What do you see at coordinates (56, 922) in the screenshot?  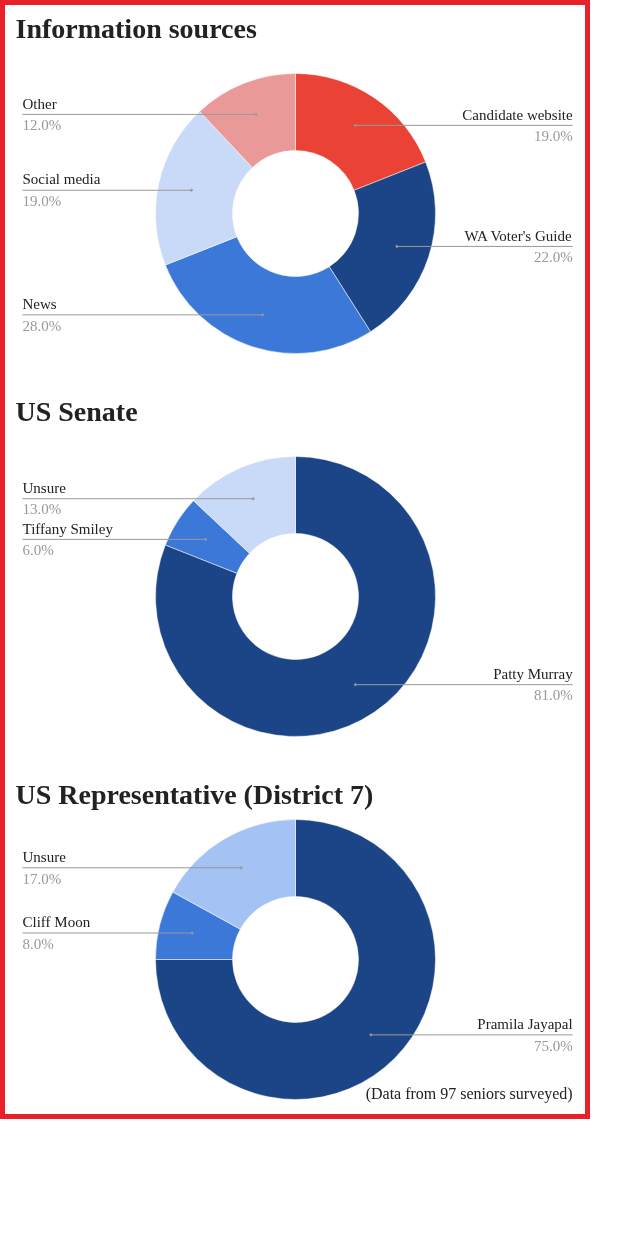 I see `slice-label: Cliff Moon` at bounding box center [56, 922].